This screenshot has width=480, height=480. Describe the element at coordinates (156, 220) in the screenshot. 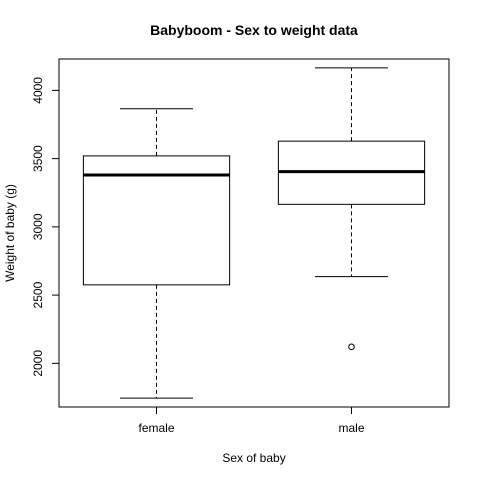

I see `iqr-box` at that location.